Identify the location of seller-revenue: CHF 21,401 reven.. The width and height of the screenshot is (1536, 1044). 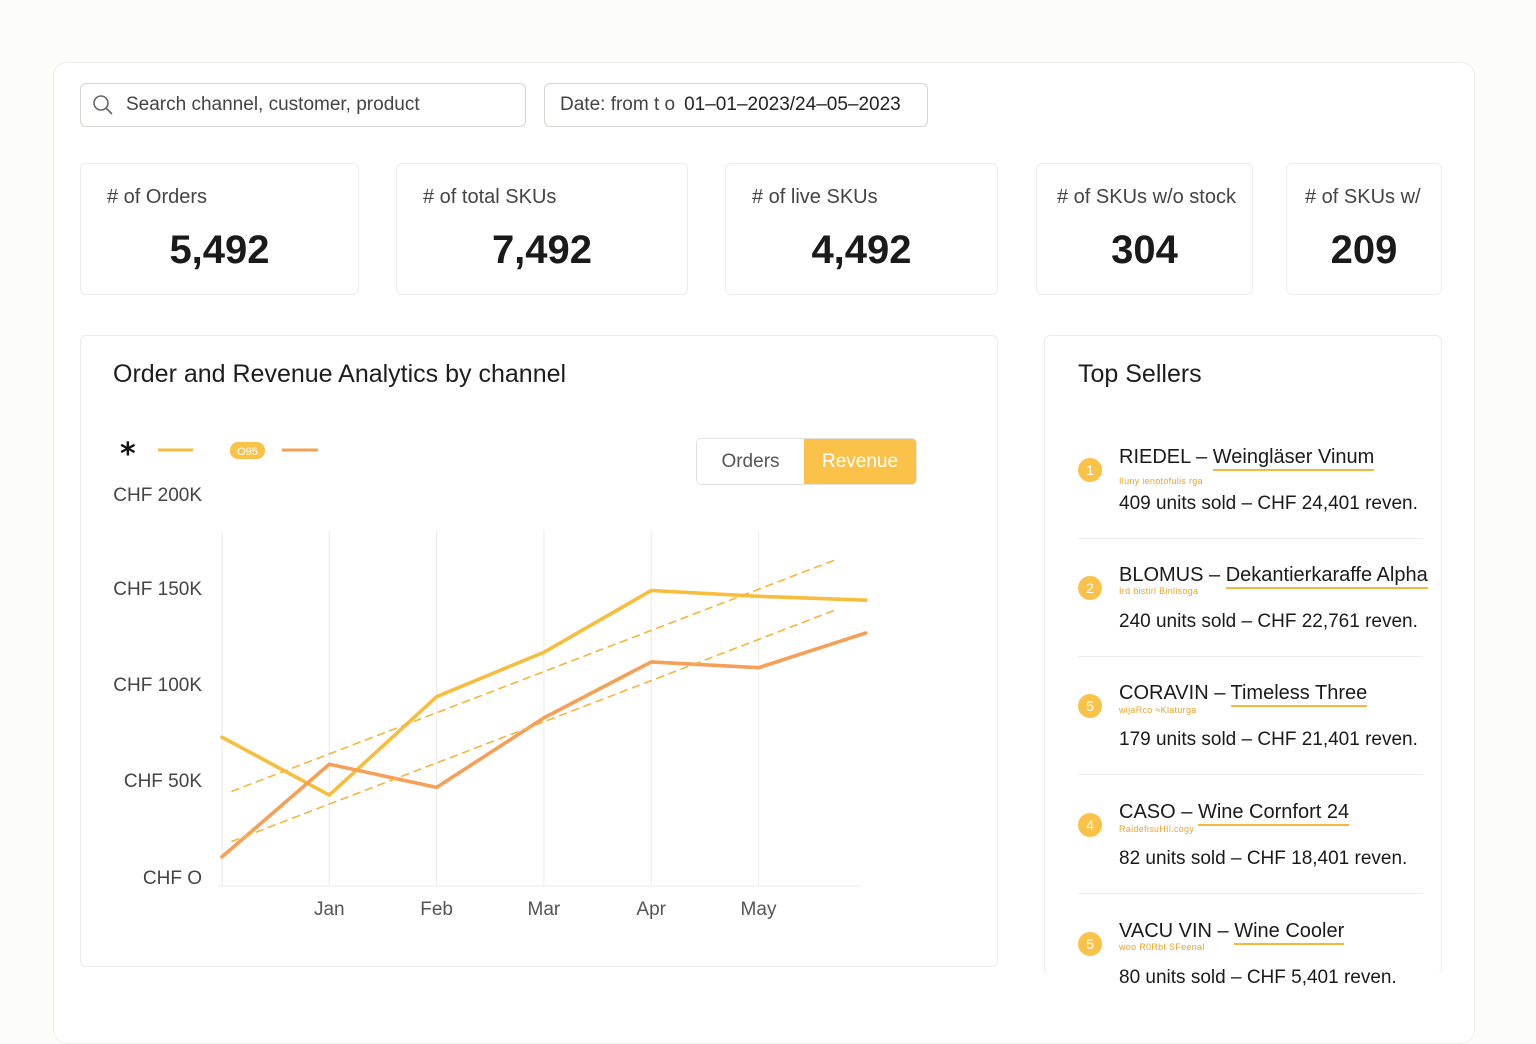
(1337, 739).